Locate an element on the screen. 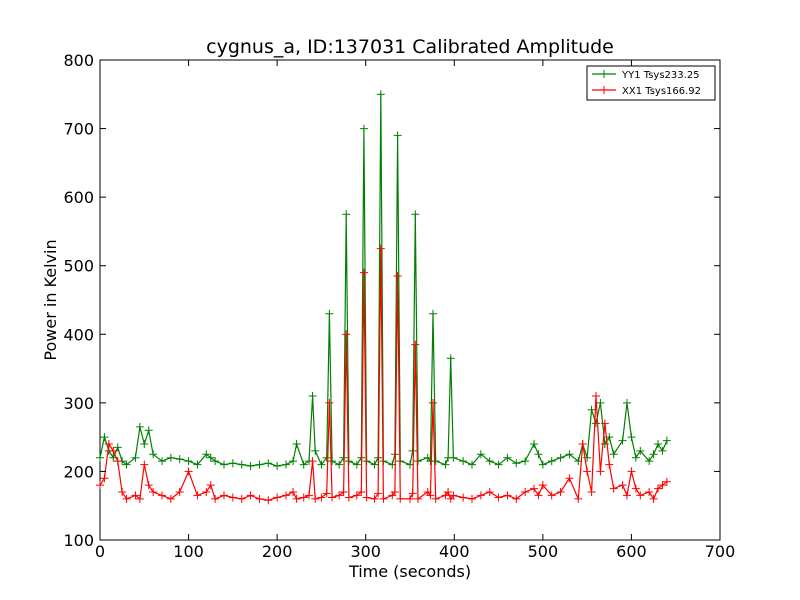  legend-label-1: XX1 Tsys166.92 is located at coordinates (661, 91).